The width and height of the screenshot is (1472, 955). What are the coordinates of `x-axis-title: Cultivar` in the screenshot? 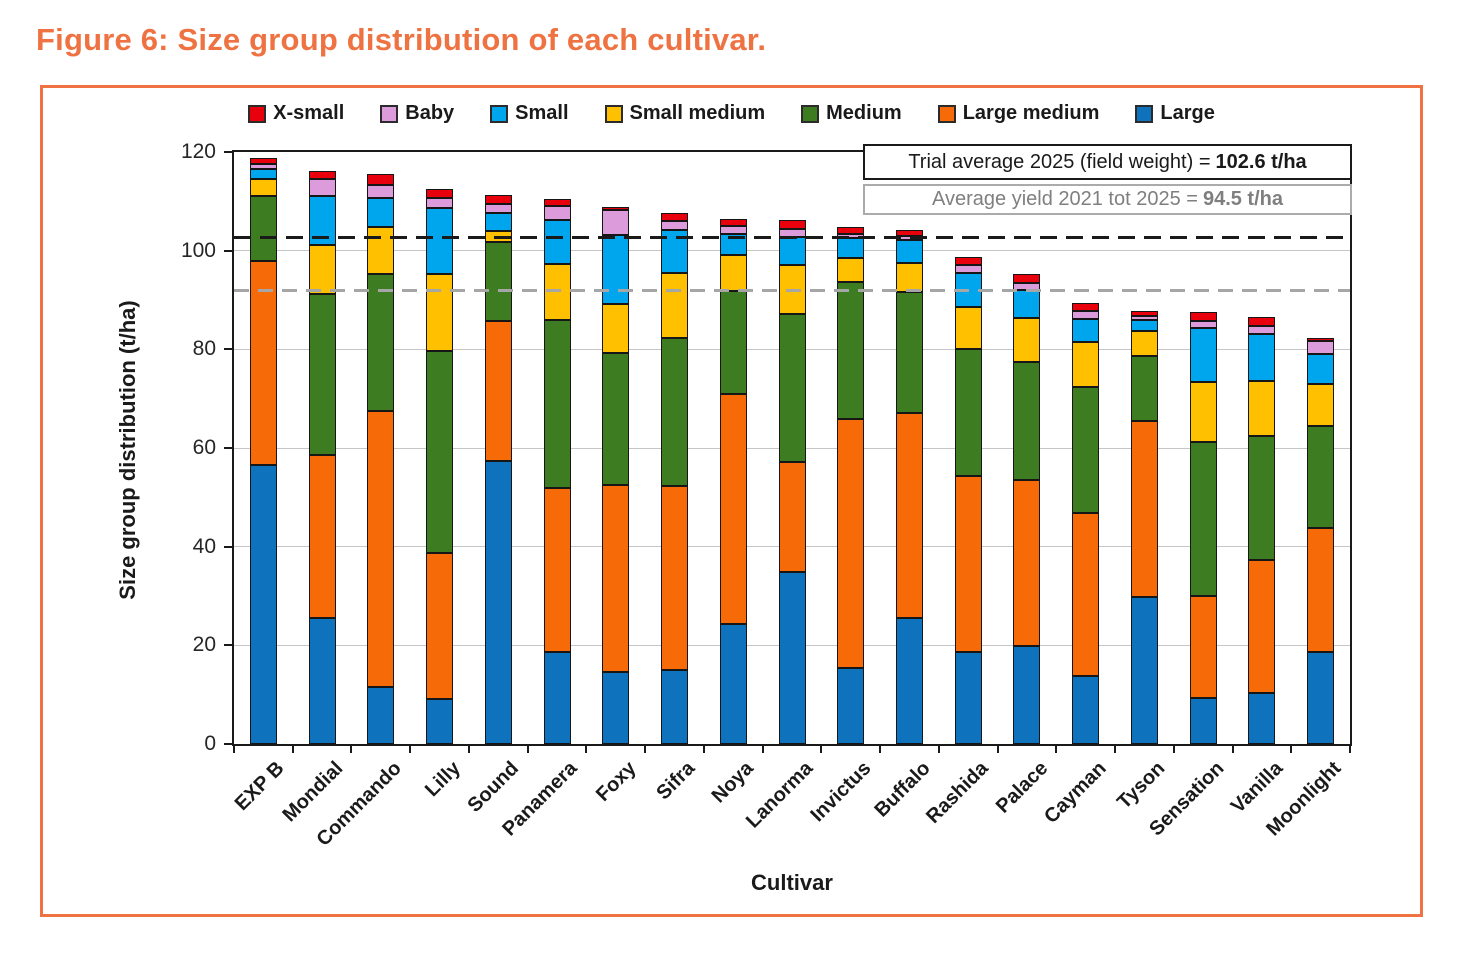 It's located at (792, 882).